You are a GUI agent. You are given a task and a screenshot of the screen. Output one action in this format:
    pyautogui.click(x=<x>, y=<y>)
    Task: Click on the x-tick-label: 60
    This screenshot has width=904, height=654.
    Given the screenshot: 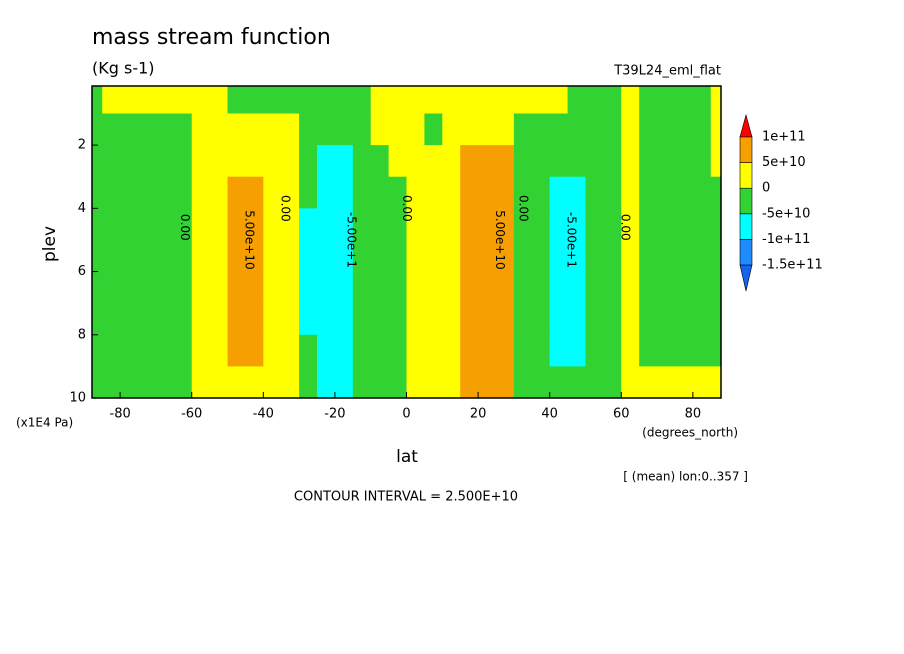 What is the action you would take?
    pyautogui.click(x=621, y=414)
    